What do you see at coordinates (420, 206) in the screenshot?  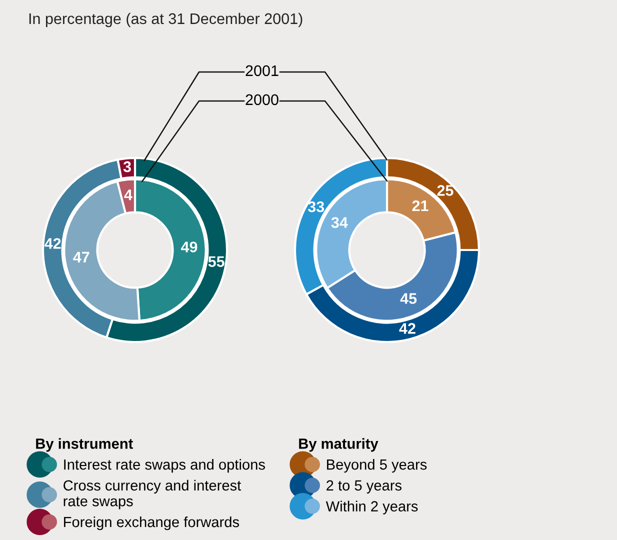 I see `data-label: 21` at bounding box center [420, 206].